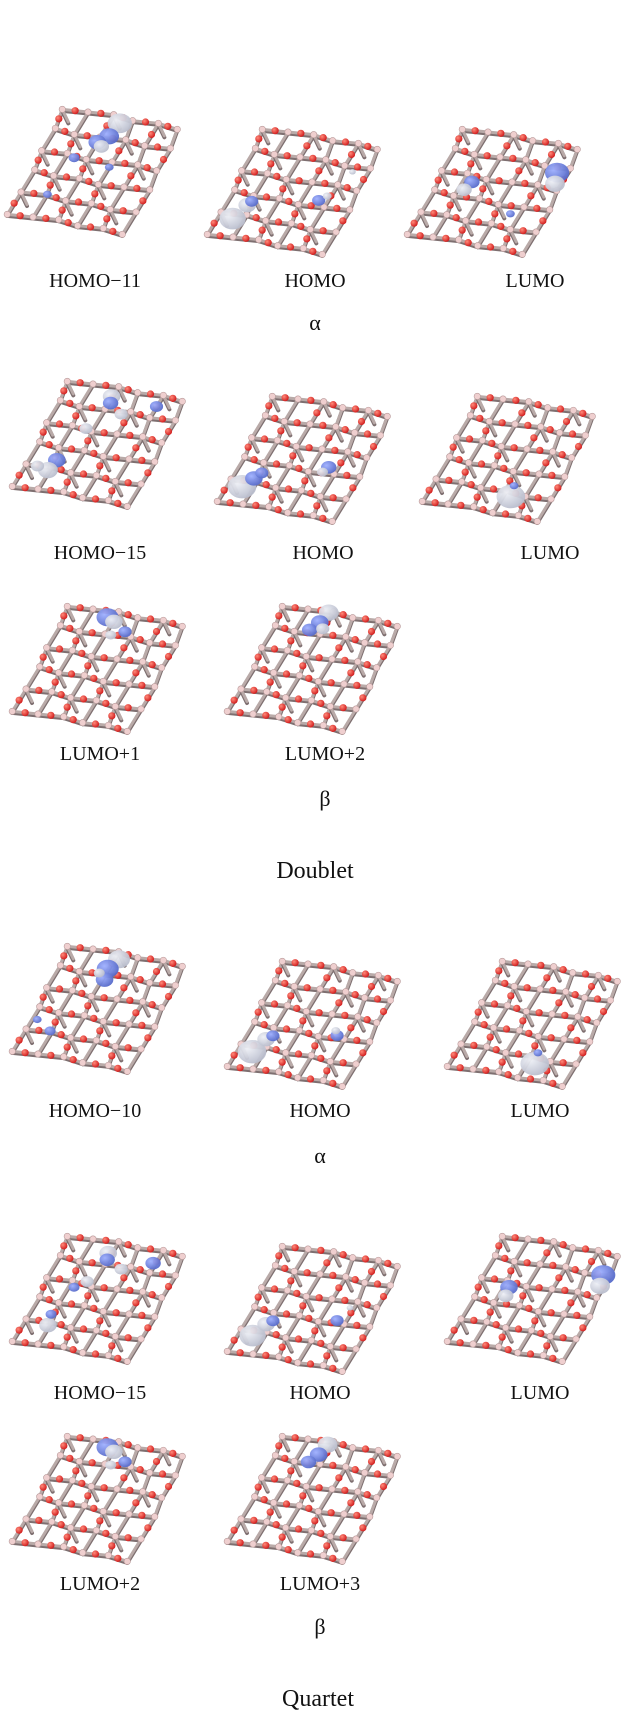  What do you see at coordinates (316, 1022) in the screenshot?
I see `orbital-quartet-alpha-homo` at bounding box center [316, 1022].